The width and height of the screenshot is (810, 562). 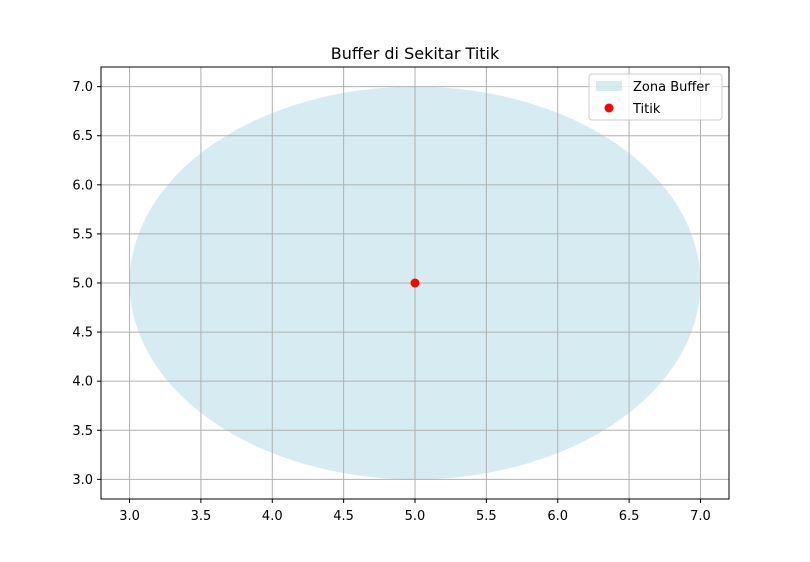 What do you see at coordinates (82, 284) in the screenshot?
I see `y-tick-label: 5.0` at bounding box center [82, 284].